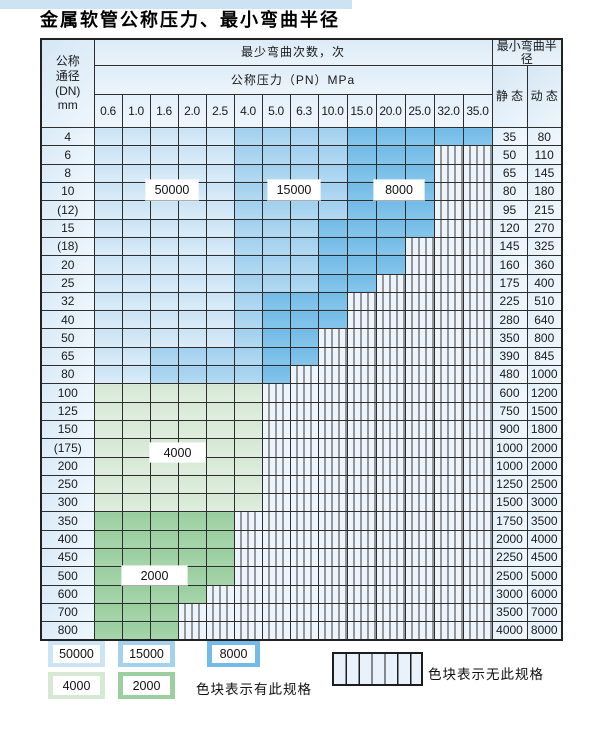 This screenshot has height=743, width=600. I want to click on table-row: 350 1750 3500, so click(301, 521).